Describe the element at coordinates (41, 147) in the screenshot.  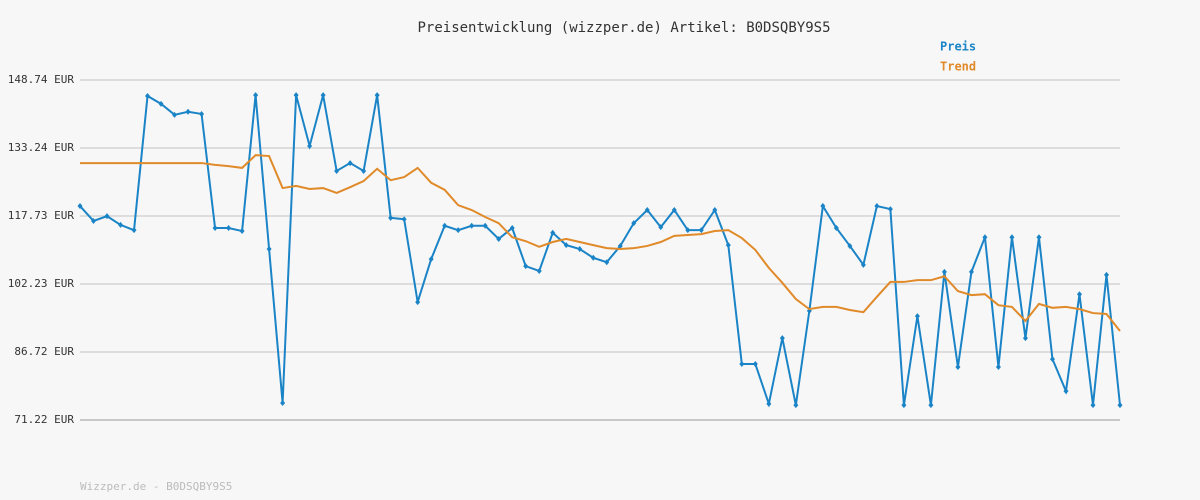
I see `y-tick-label: 133.24 EUR` at that location.